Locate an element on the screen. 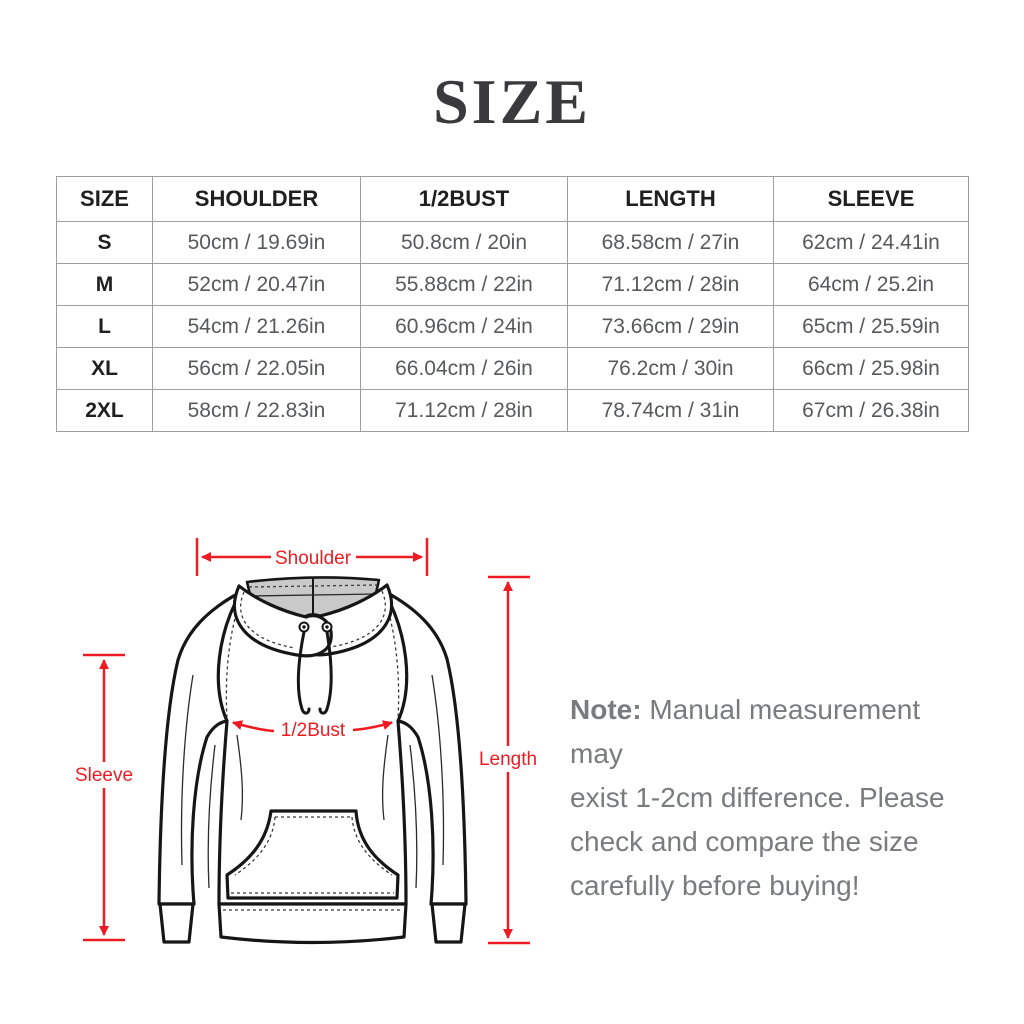  size-cell: L is located at coordinates (104, 326).